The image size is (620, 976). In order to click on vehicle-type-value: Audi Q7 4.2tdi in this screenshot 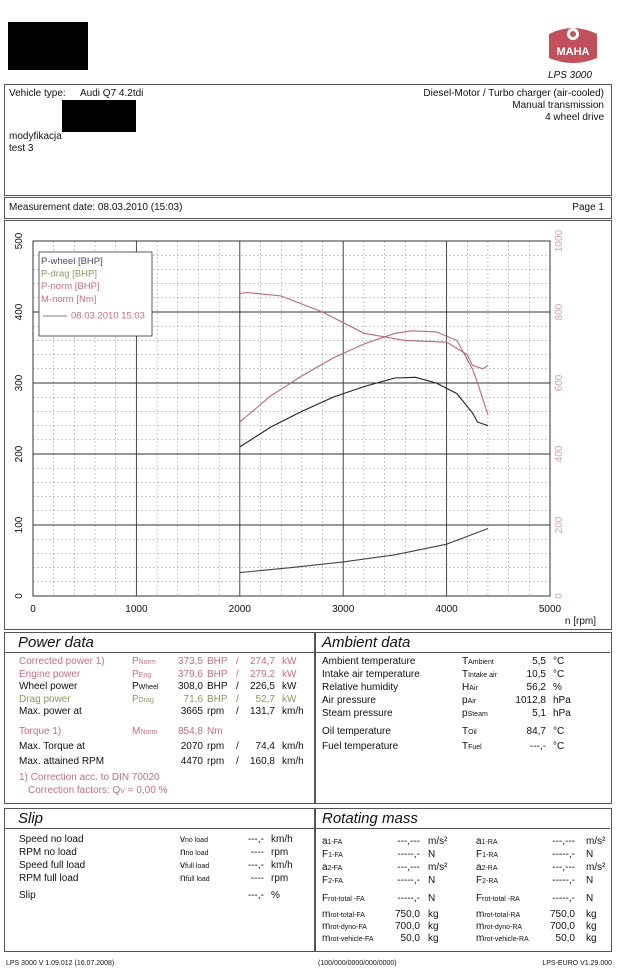, I will do `click(112, 93)`.